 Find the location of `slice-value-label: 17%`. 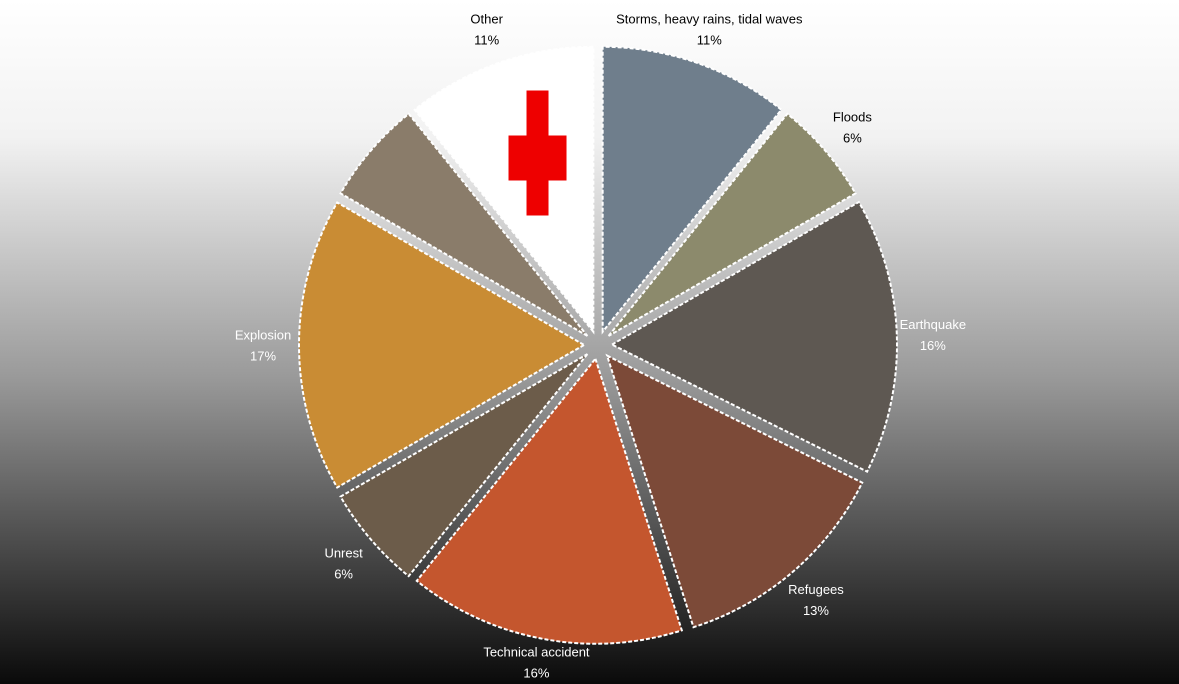

slice-value-label: 17% is located at coordinates (263, 355).